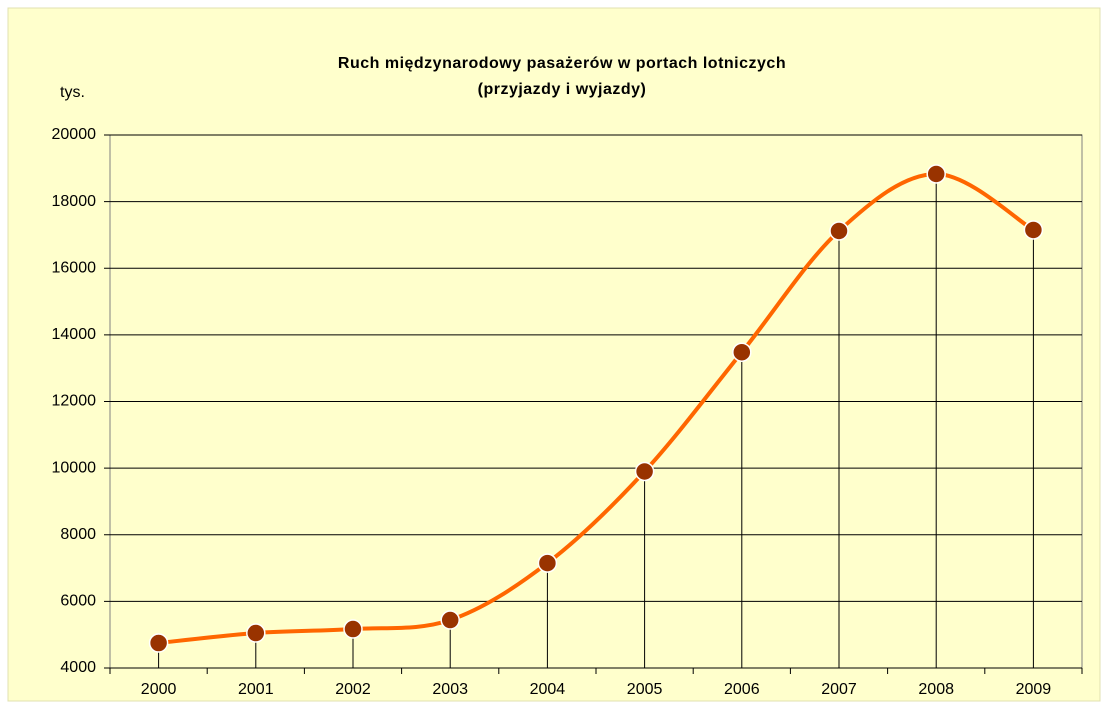 This screenshot has width=1108, height=709. Describe the element at coordinates (72, 92) in the screenshot. I see `y-axis-label: tys.` at that location.